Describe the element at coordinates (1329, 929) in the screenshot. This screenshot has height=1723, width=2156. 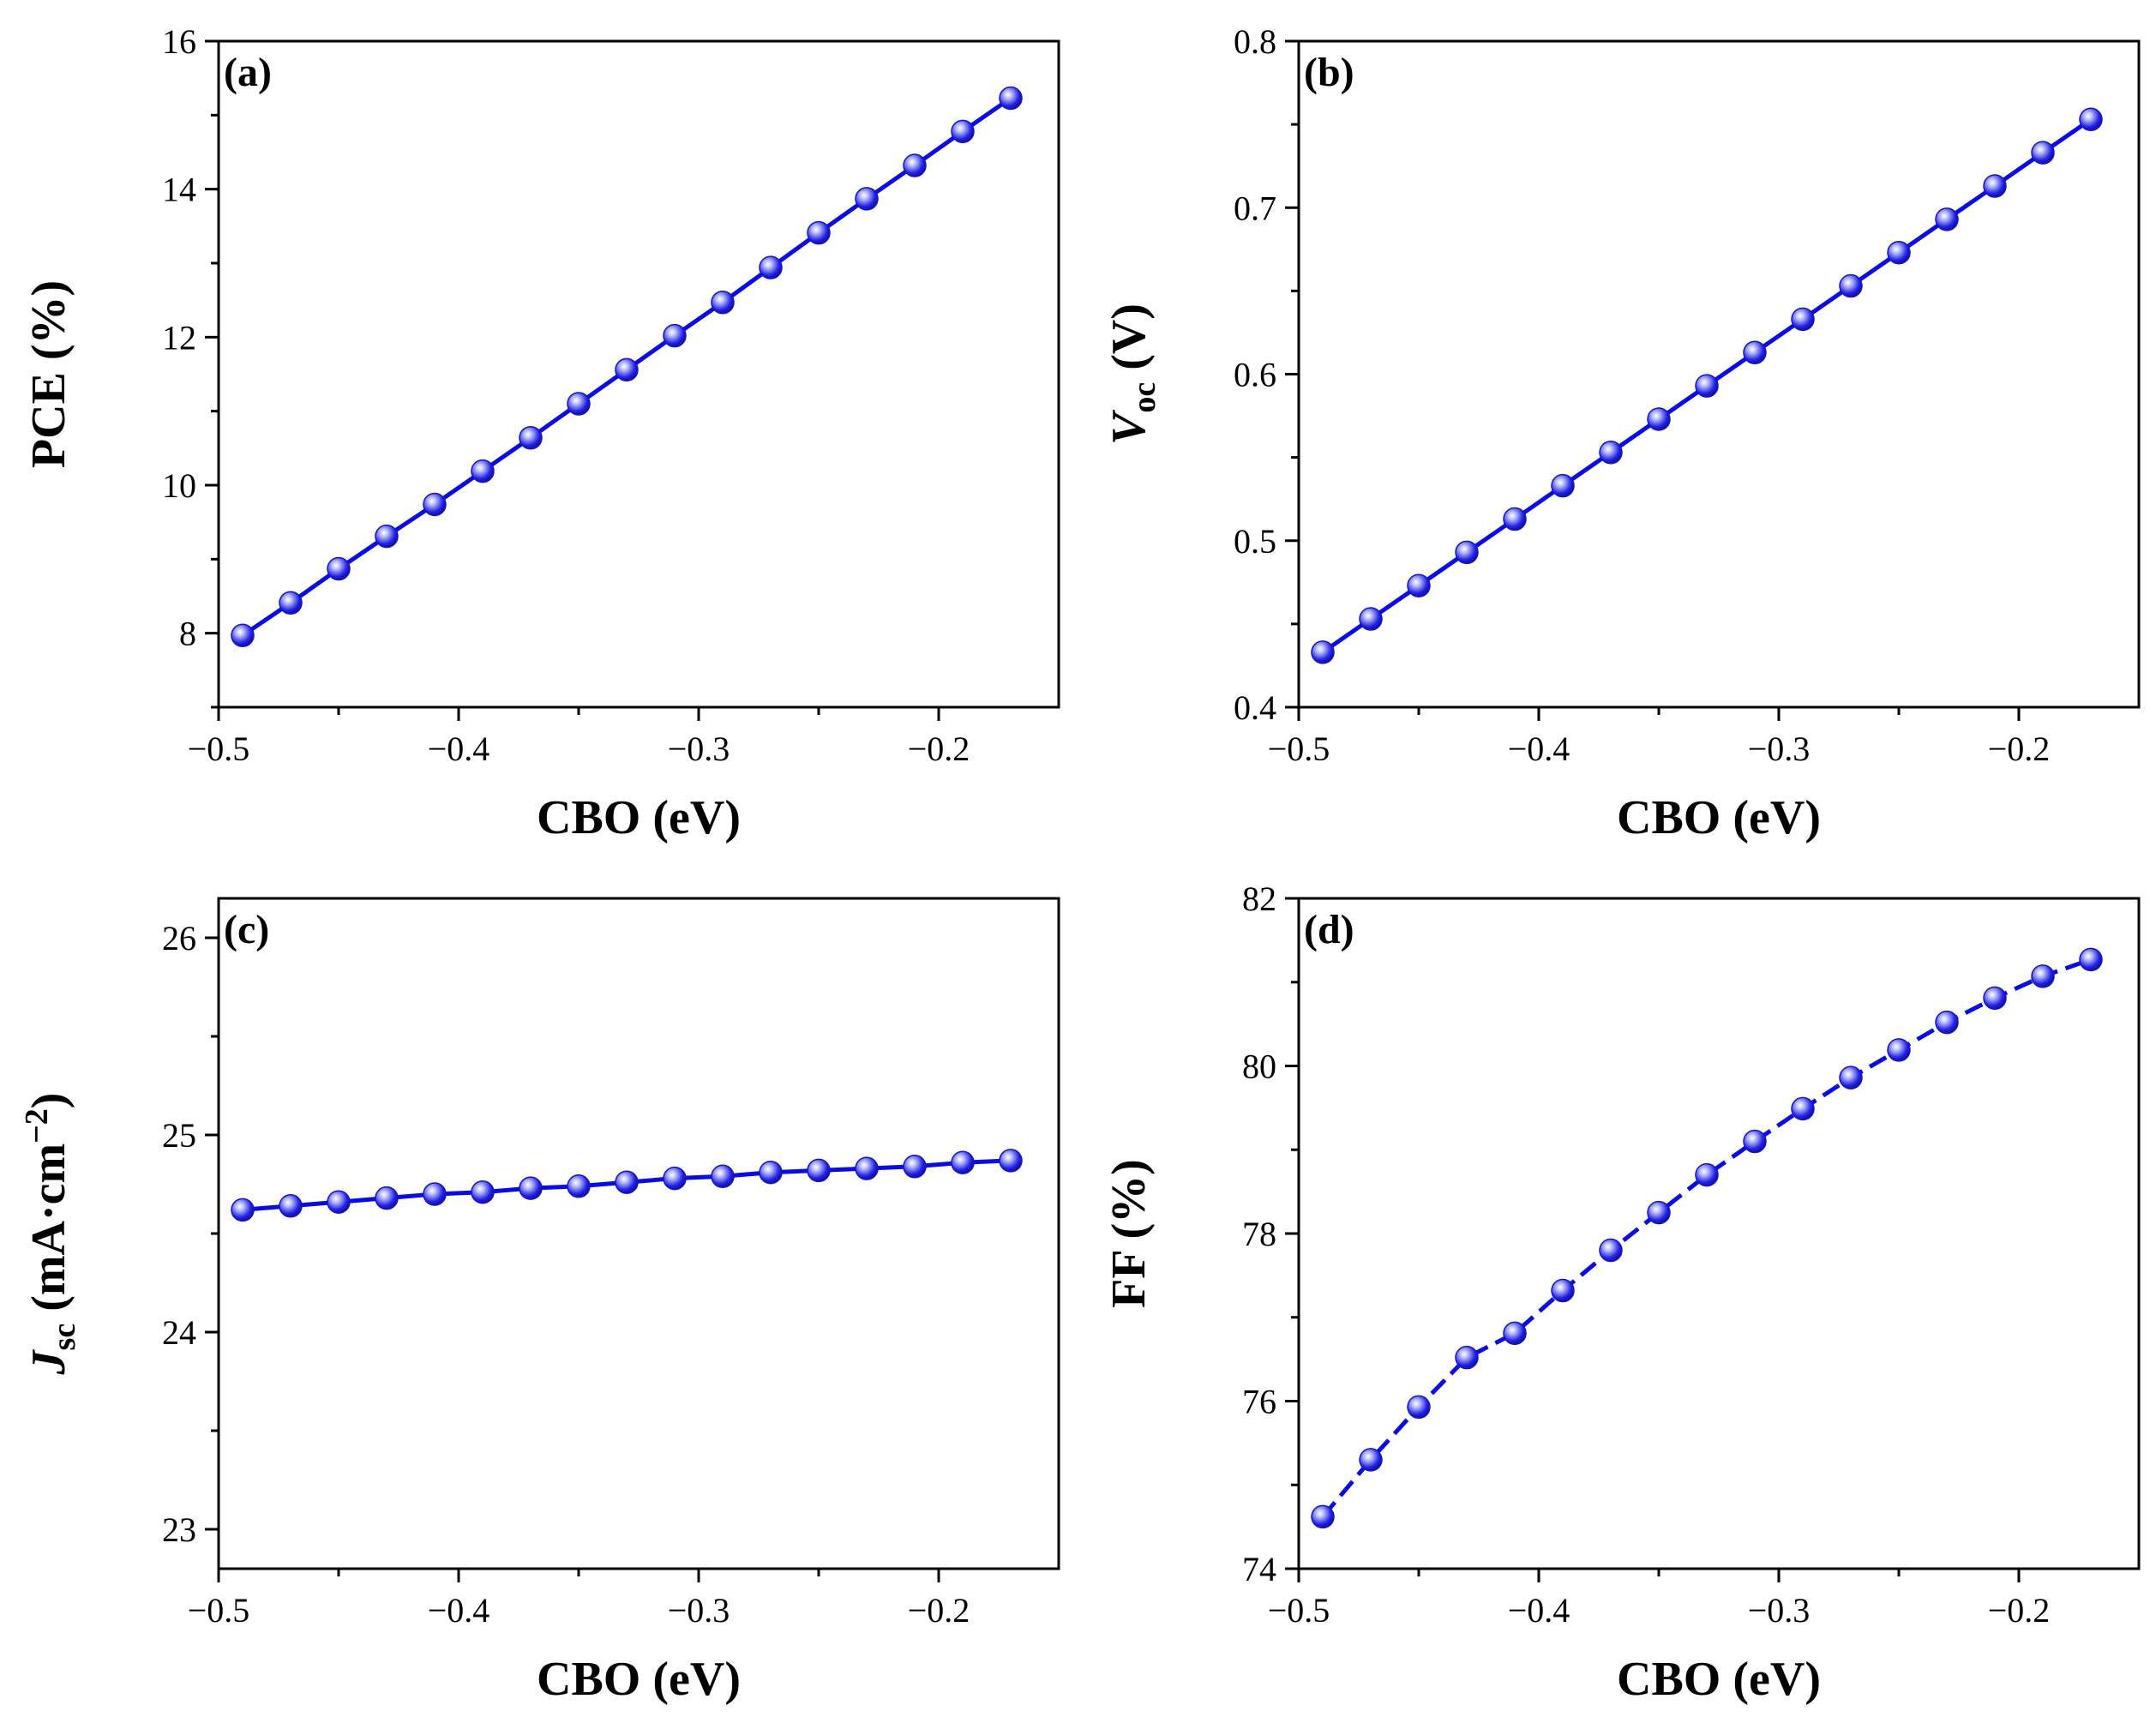
I see `panel-label: (d)` at that location.